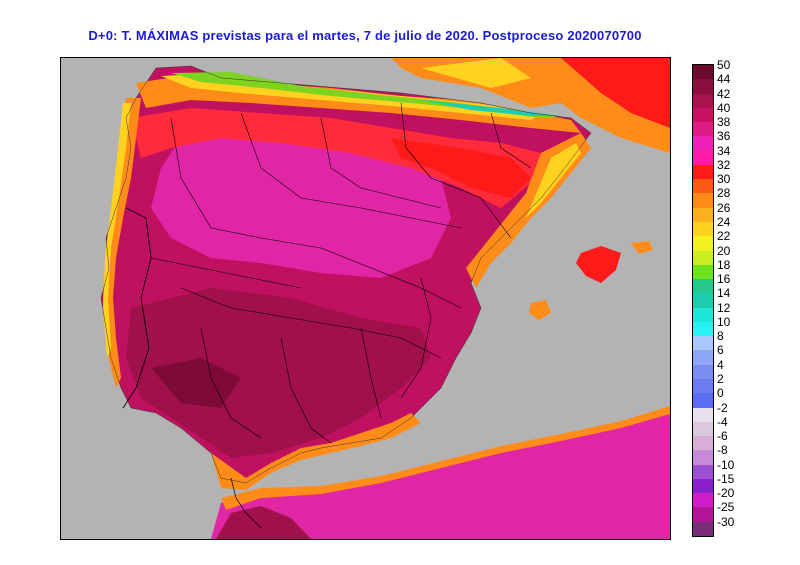  What do you see at coordinates (540, 310) in the screenshot?
I see `ibiza` at bounding box center [540, 310].